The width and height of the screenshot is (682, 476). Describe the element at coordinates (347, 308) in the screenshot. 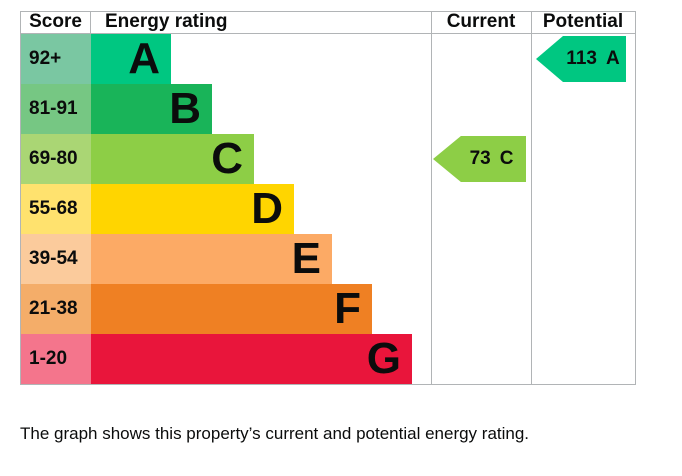

I see `band-letter-f: F` at that location.